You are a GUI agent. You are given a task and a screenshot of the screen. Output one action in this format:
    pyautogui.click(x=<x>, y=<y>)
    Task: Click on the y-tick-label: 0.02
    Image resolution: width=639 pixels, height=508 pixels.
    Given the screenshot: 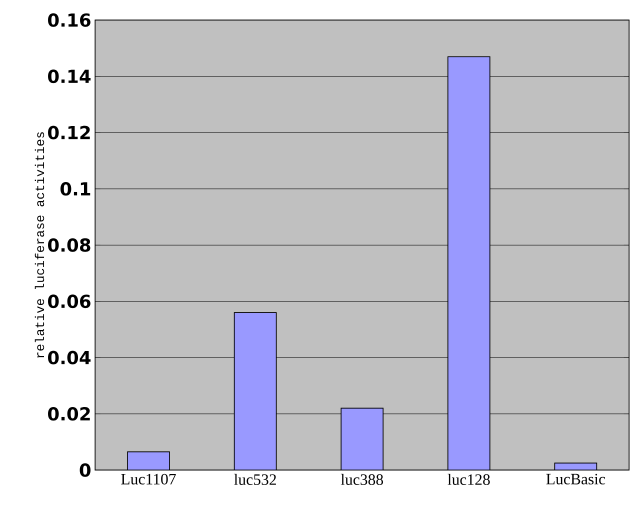 What is the action you would take?
    pyautogui.click(x=69, y=413)
    